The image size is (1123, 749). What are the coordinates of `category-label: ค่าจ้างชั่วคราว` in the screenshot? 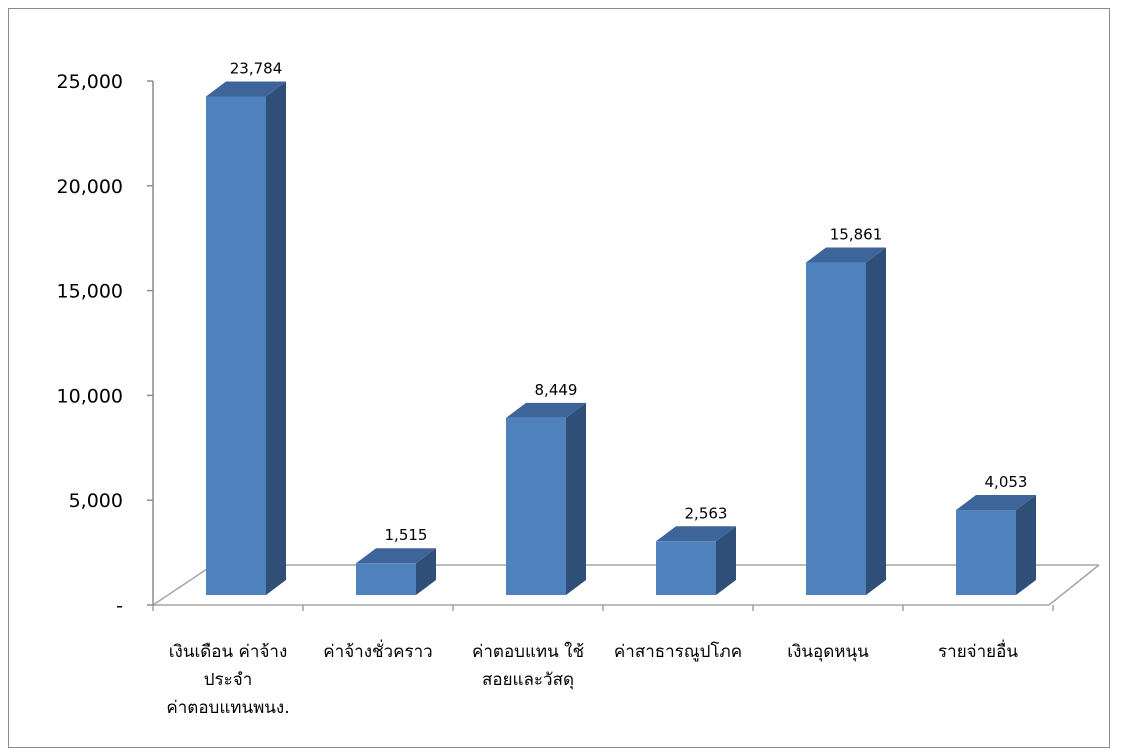 It's located at (377, 650).